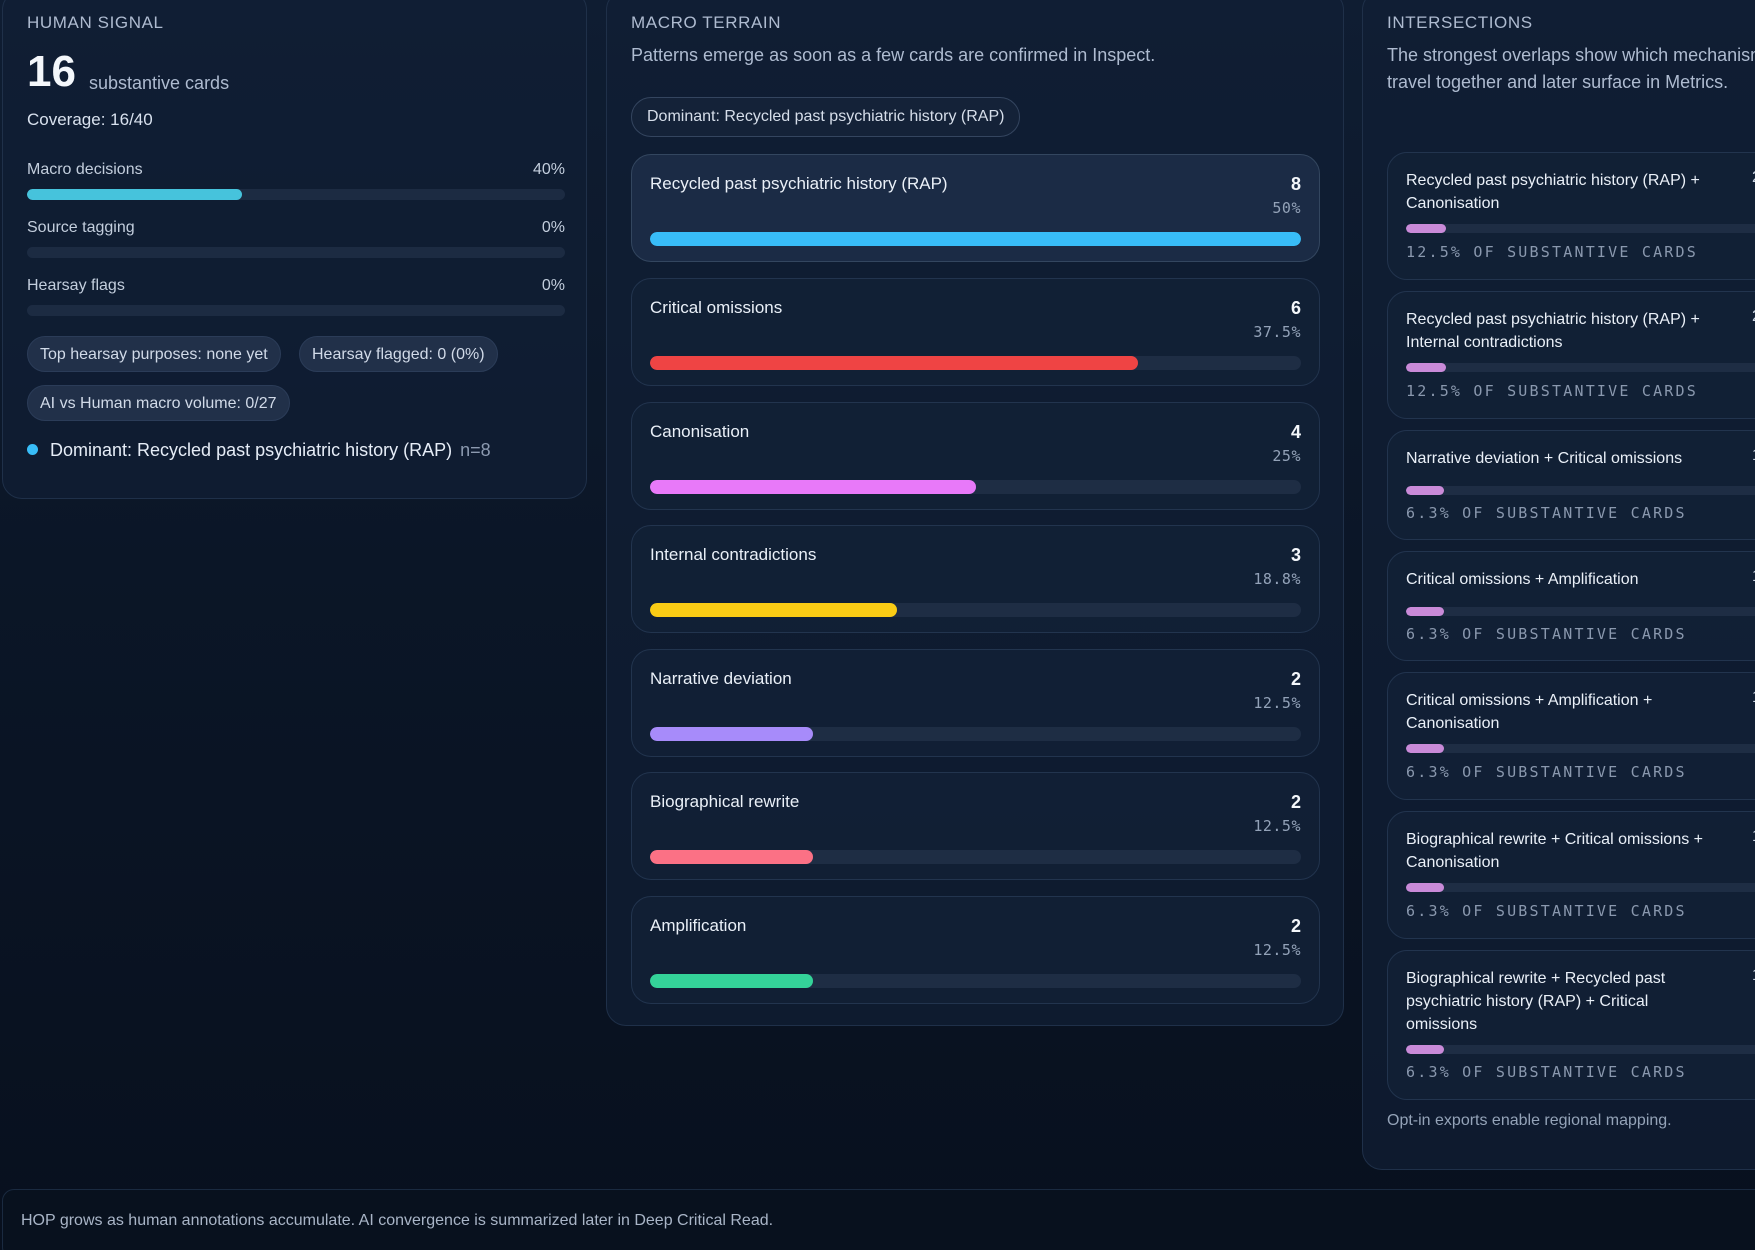  I want to click on macro-row-label: Canonisation, so click(700, 431).